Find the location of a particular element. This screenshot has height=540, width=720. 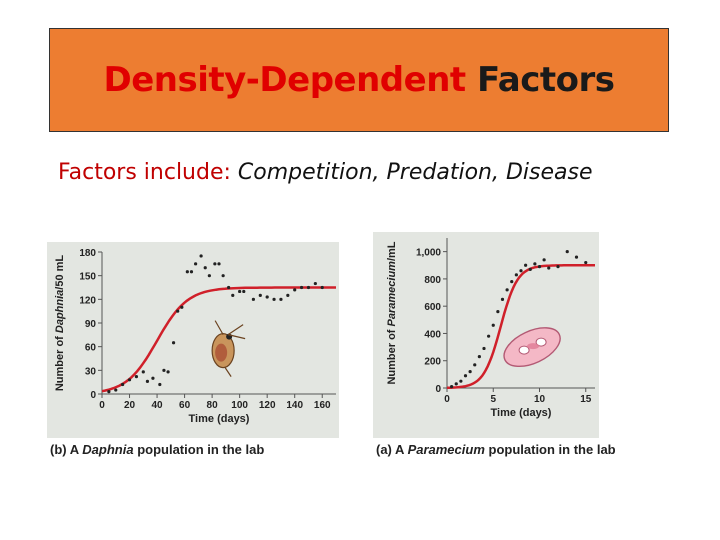

factors-label: Factors include: is located at coordinates (144, 172).